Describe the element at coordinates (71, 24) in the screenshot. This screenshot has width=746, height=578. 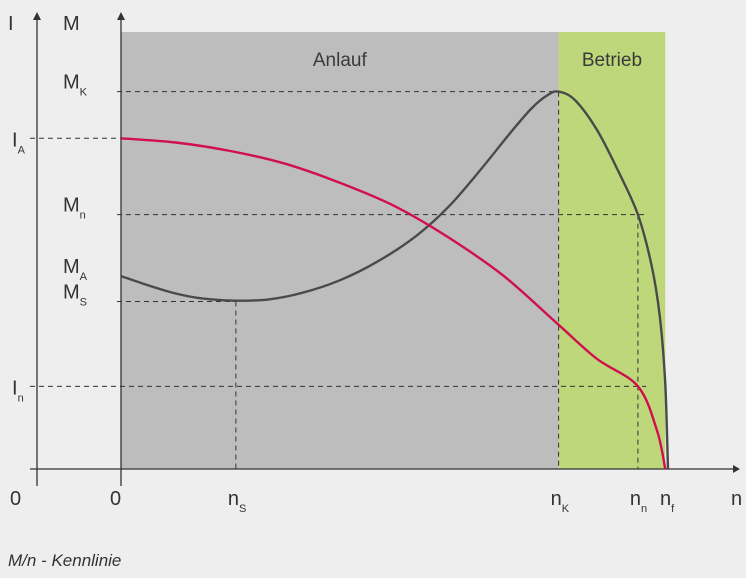
I see `y-axis-torque-title: M` at that location.